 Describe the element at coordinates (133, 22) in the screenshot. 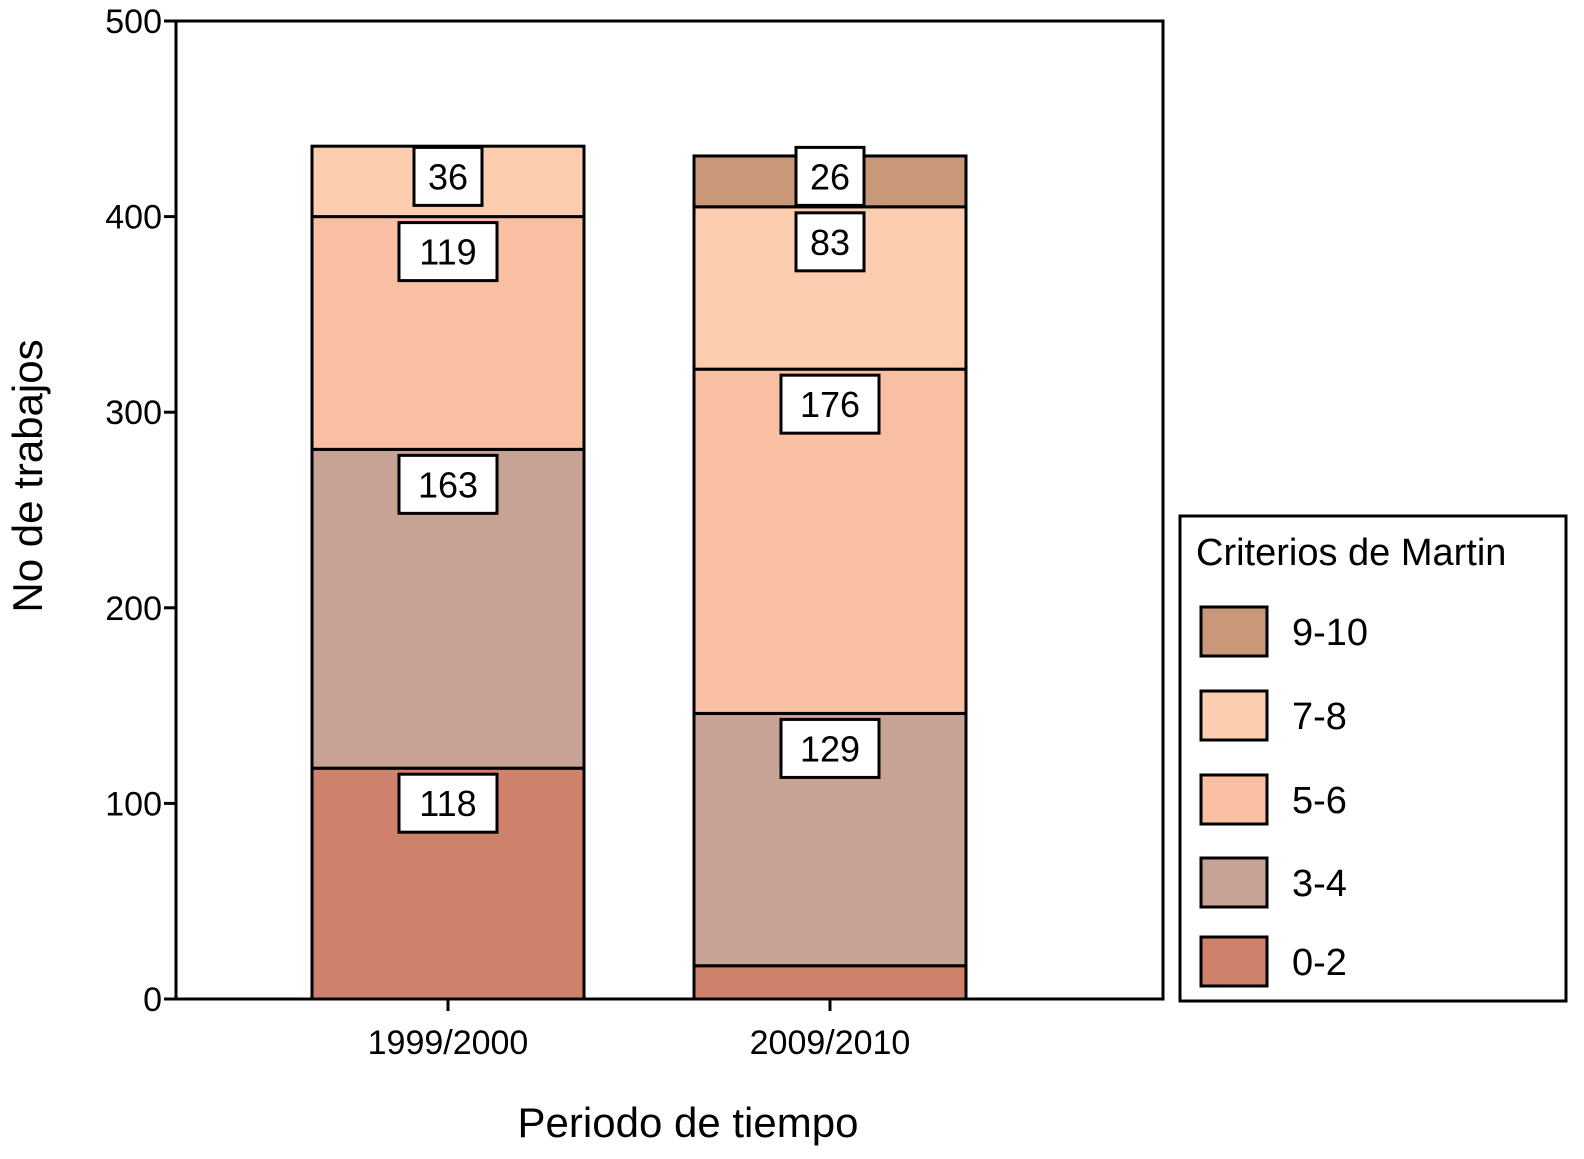

I see `y-tick-label: 500` at that location.